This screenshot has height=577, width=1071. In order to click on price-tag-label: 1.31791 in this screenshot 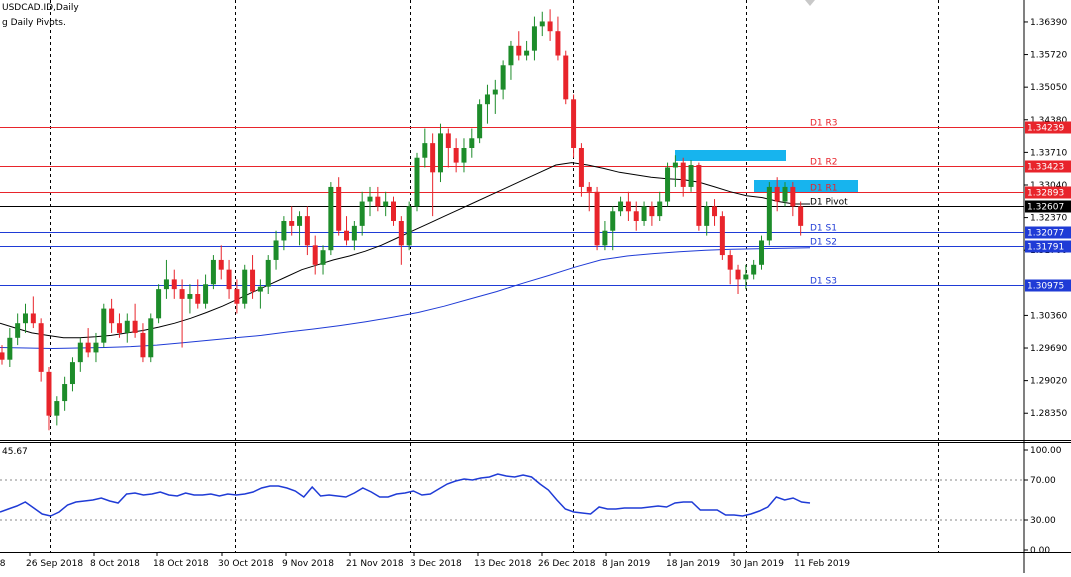, I will do `click(1045, 248)`.